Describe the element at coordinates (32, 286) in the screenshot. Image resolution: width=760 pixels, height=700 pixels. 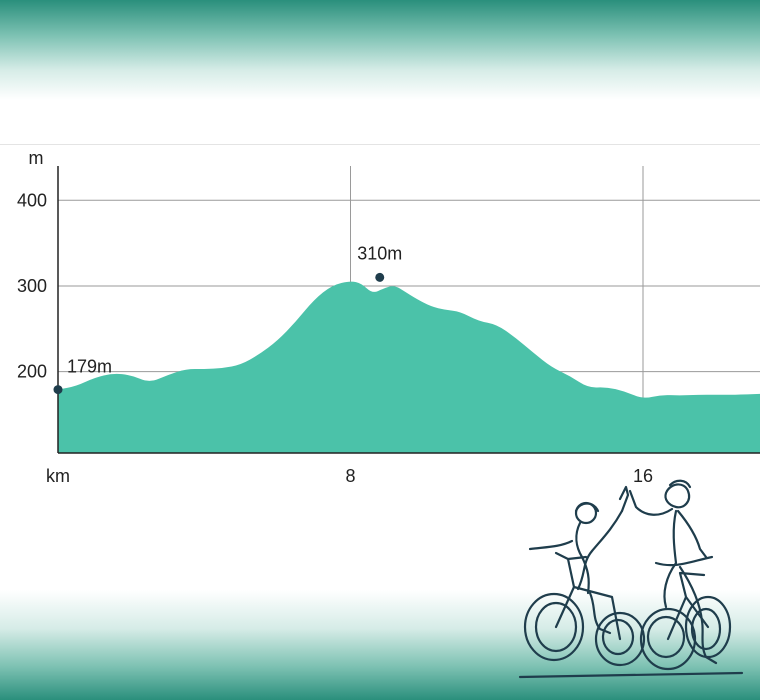
I see `y-tick-label: 300` at that location.